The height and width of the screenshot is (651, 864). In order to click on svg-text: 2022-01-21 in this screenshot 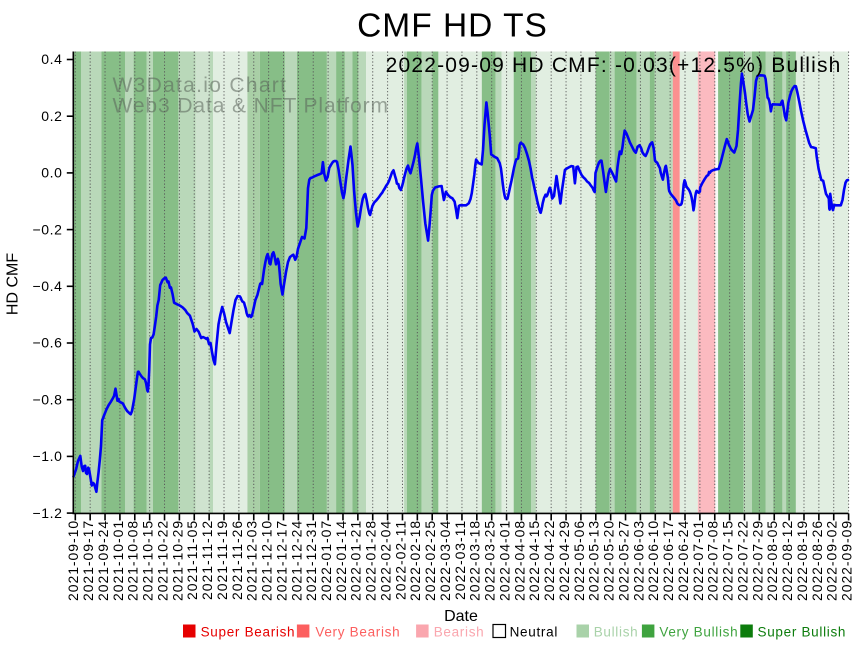, I will do `click(356, 560)`.